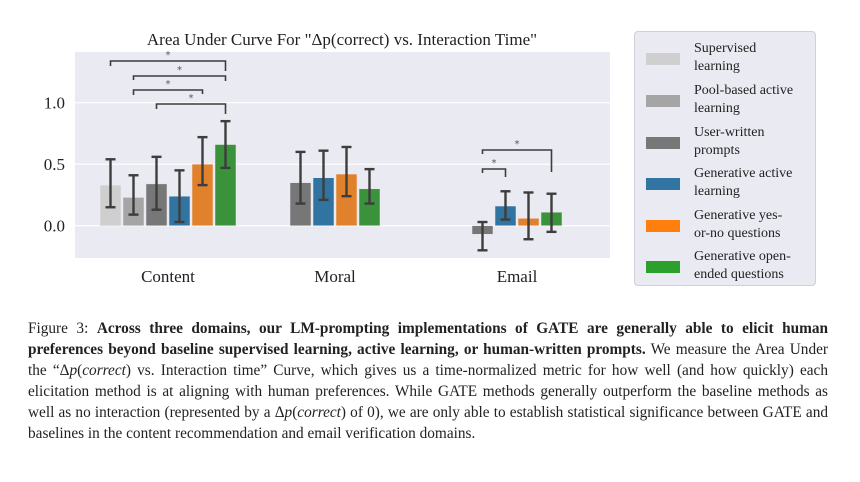 This screenshot has width=860, height=482. I want to click on legend-item-pool-based: Pool-based active learning, so click(725, 100).